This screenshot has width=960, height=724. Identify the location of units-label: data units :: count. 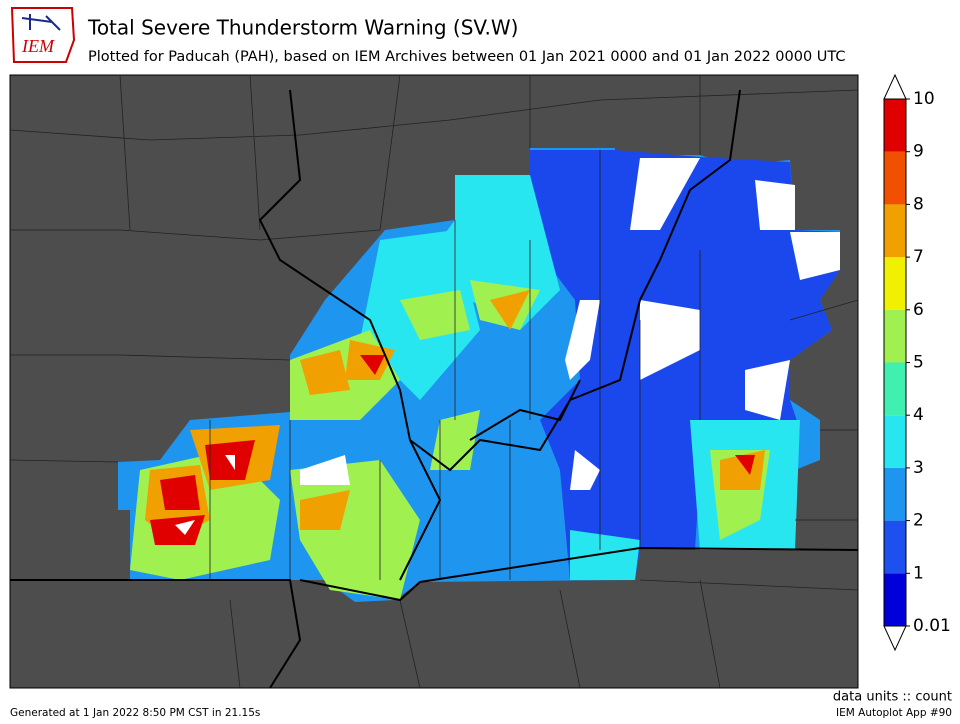
(892, 697).